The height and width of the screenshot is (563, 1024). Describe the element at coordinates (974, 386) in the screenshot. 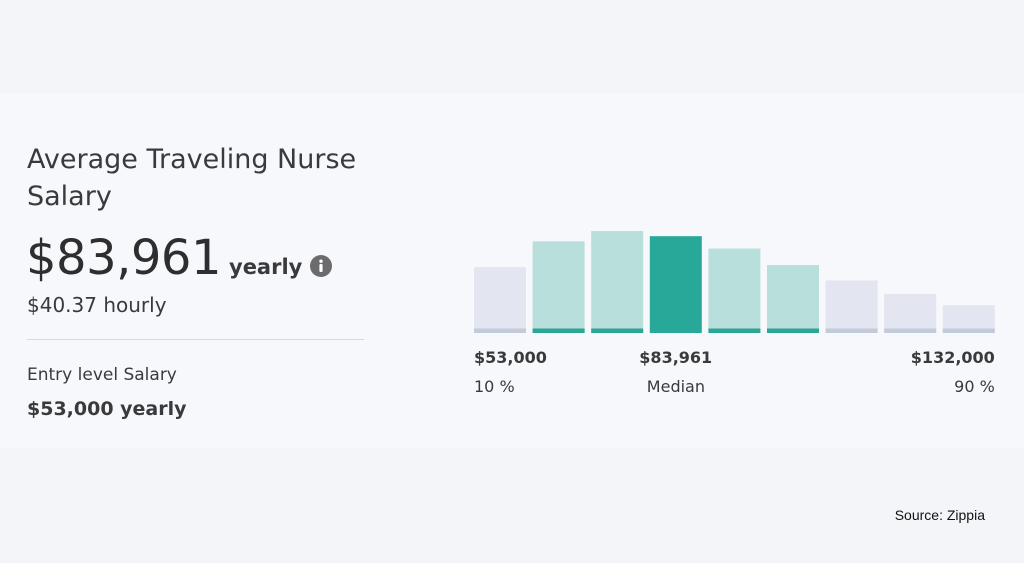

I see `high-percentile-label: 90 %` at that location.